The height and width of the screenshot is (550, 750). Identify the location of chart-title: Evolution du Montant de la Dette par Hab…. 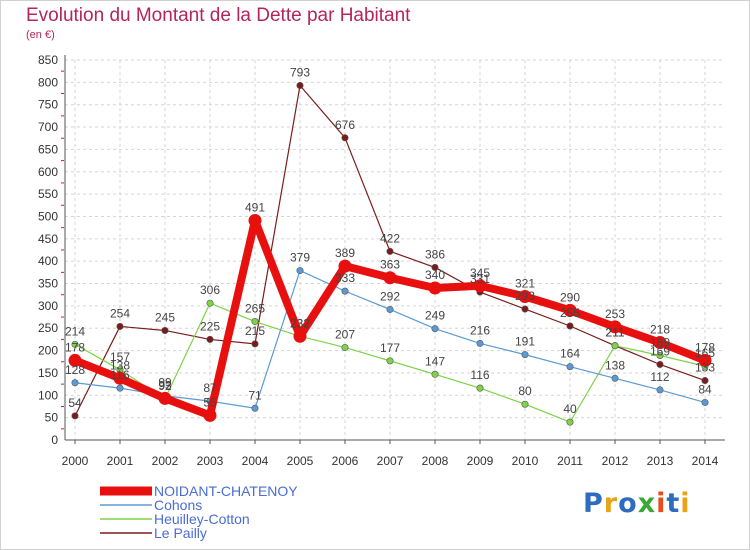
(218, 15).